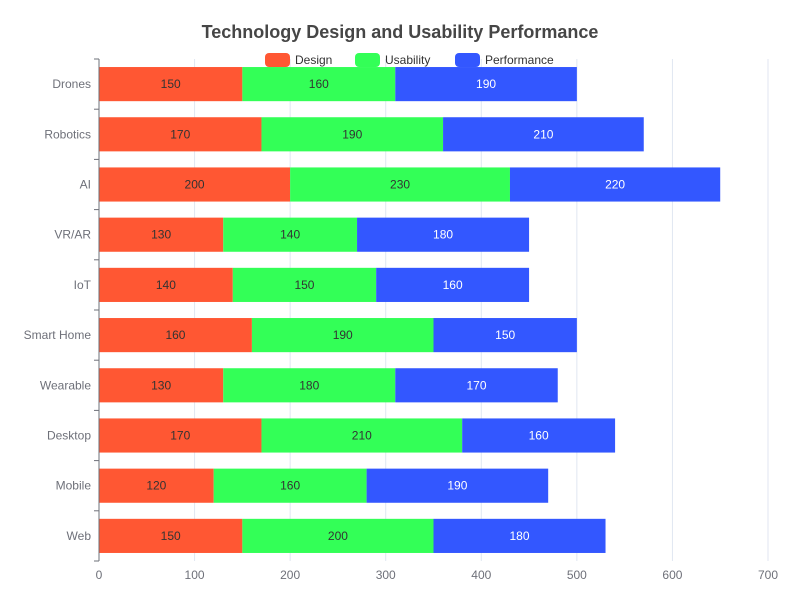  What do you see at coordinates (290, 575) in the screenshot?
I see `x-tick-label: 200` at bounding box center [290, 575].